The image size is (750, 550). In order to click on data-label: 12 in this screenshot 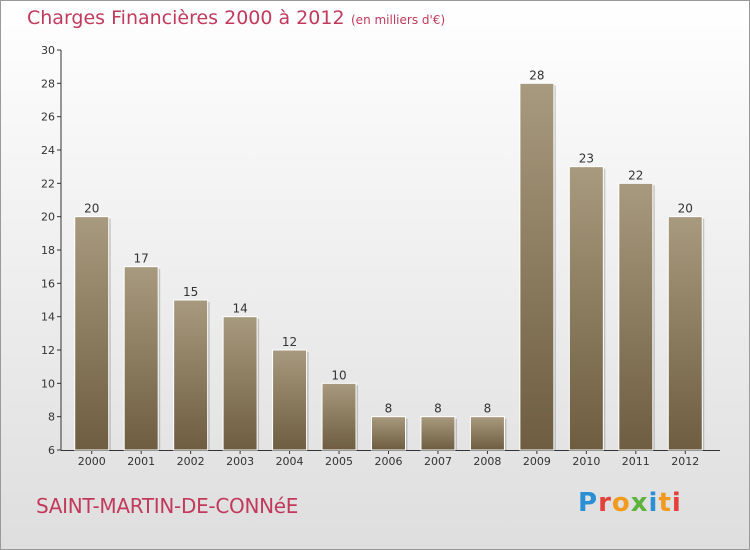, I will do `click(289, 342)`.